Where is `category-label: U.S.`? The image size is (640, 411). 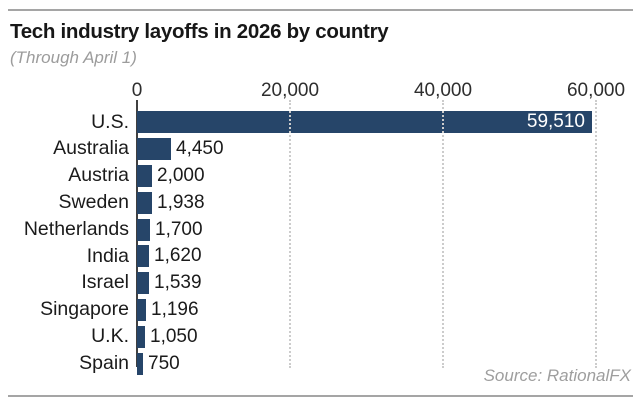
category-label: U.S. is located at coordinates (110, 121).